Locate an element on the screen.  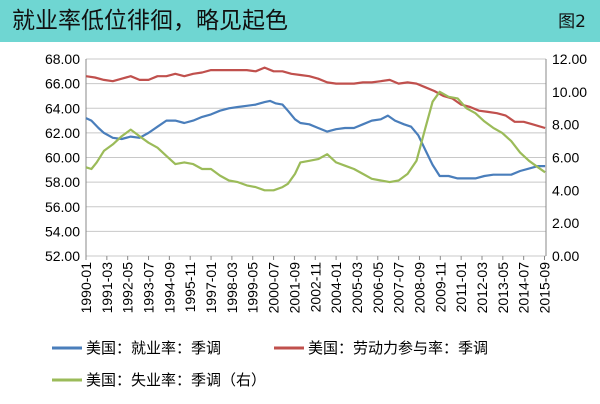
left-tick-label: 62.00 is located at coordinates (62, 133).